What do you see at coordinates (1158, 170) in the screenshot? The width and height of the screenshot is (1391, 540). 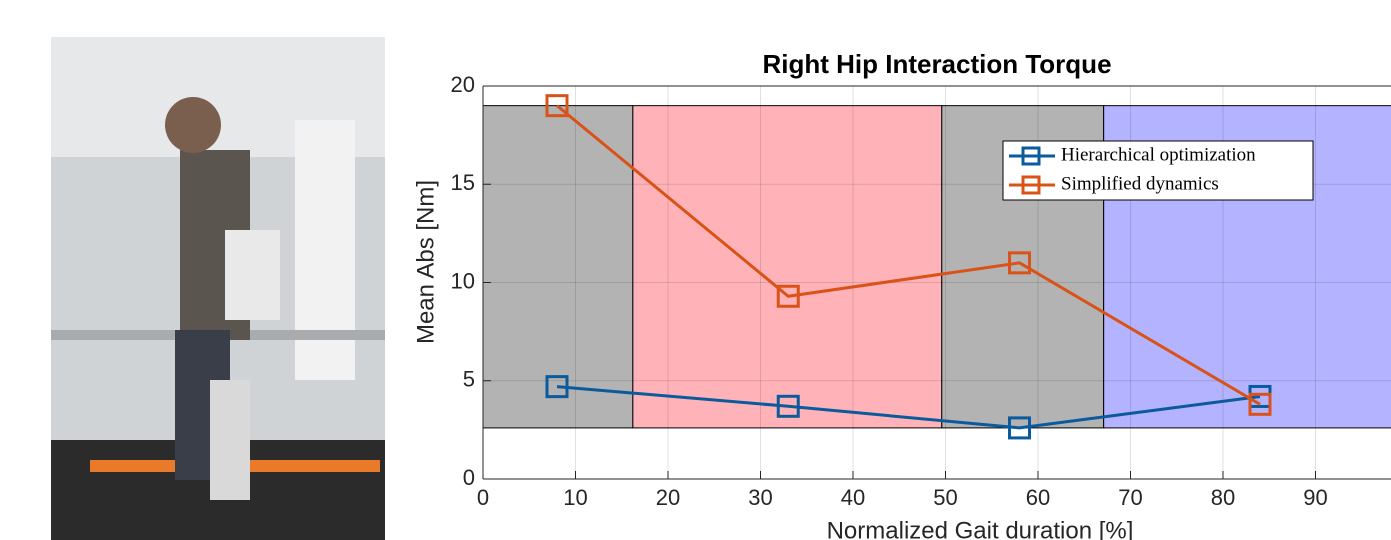 I see `legend-box` at bounding box center [1158, 170].